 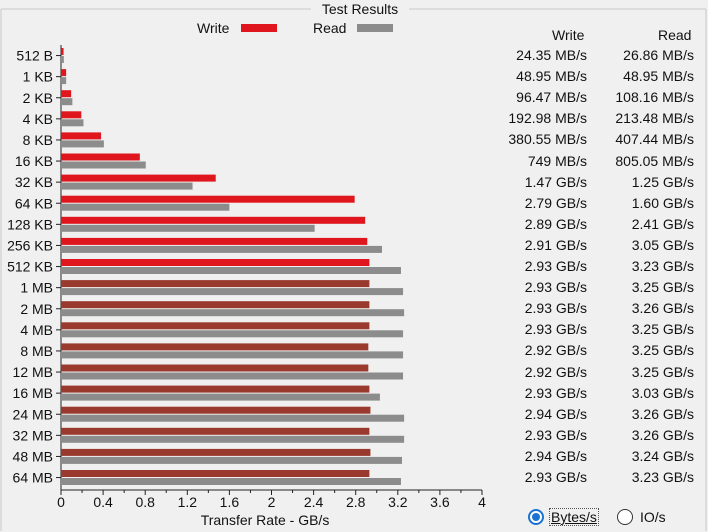 I want to click on x-tick-label: 3.6, so click(x=440, y=502).